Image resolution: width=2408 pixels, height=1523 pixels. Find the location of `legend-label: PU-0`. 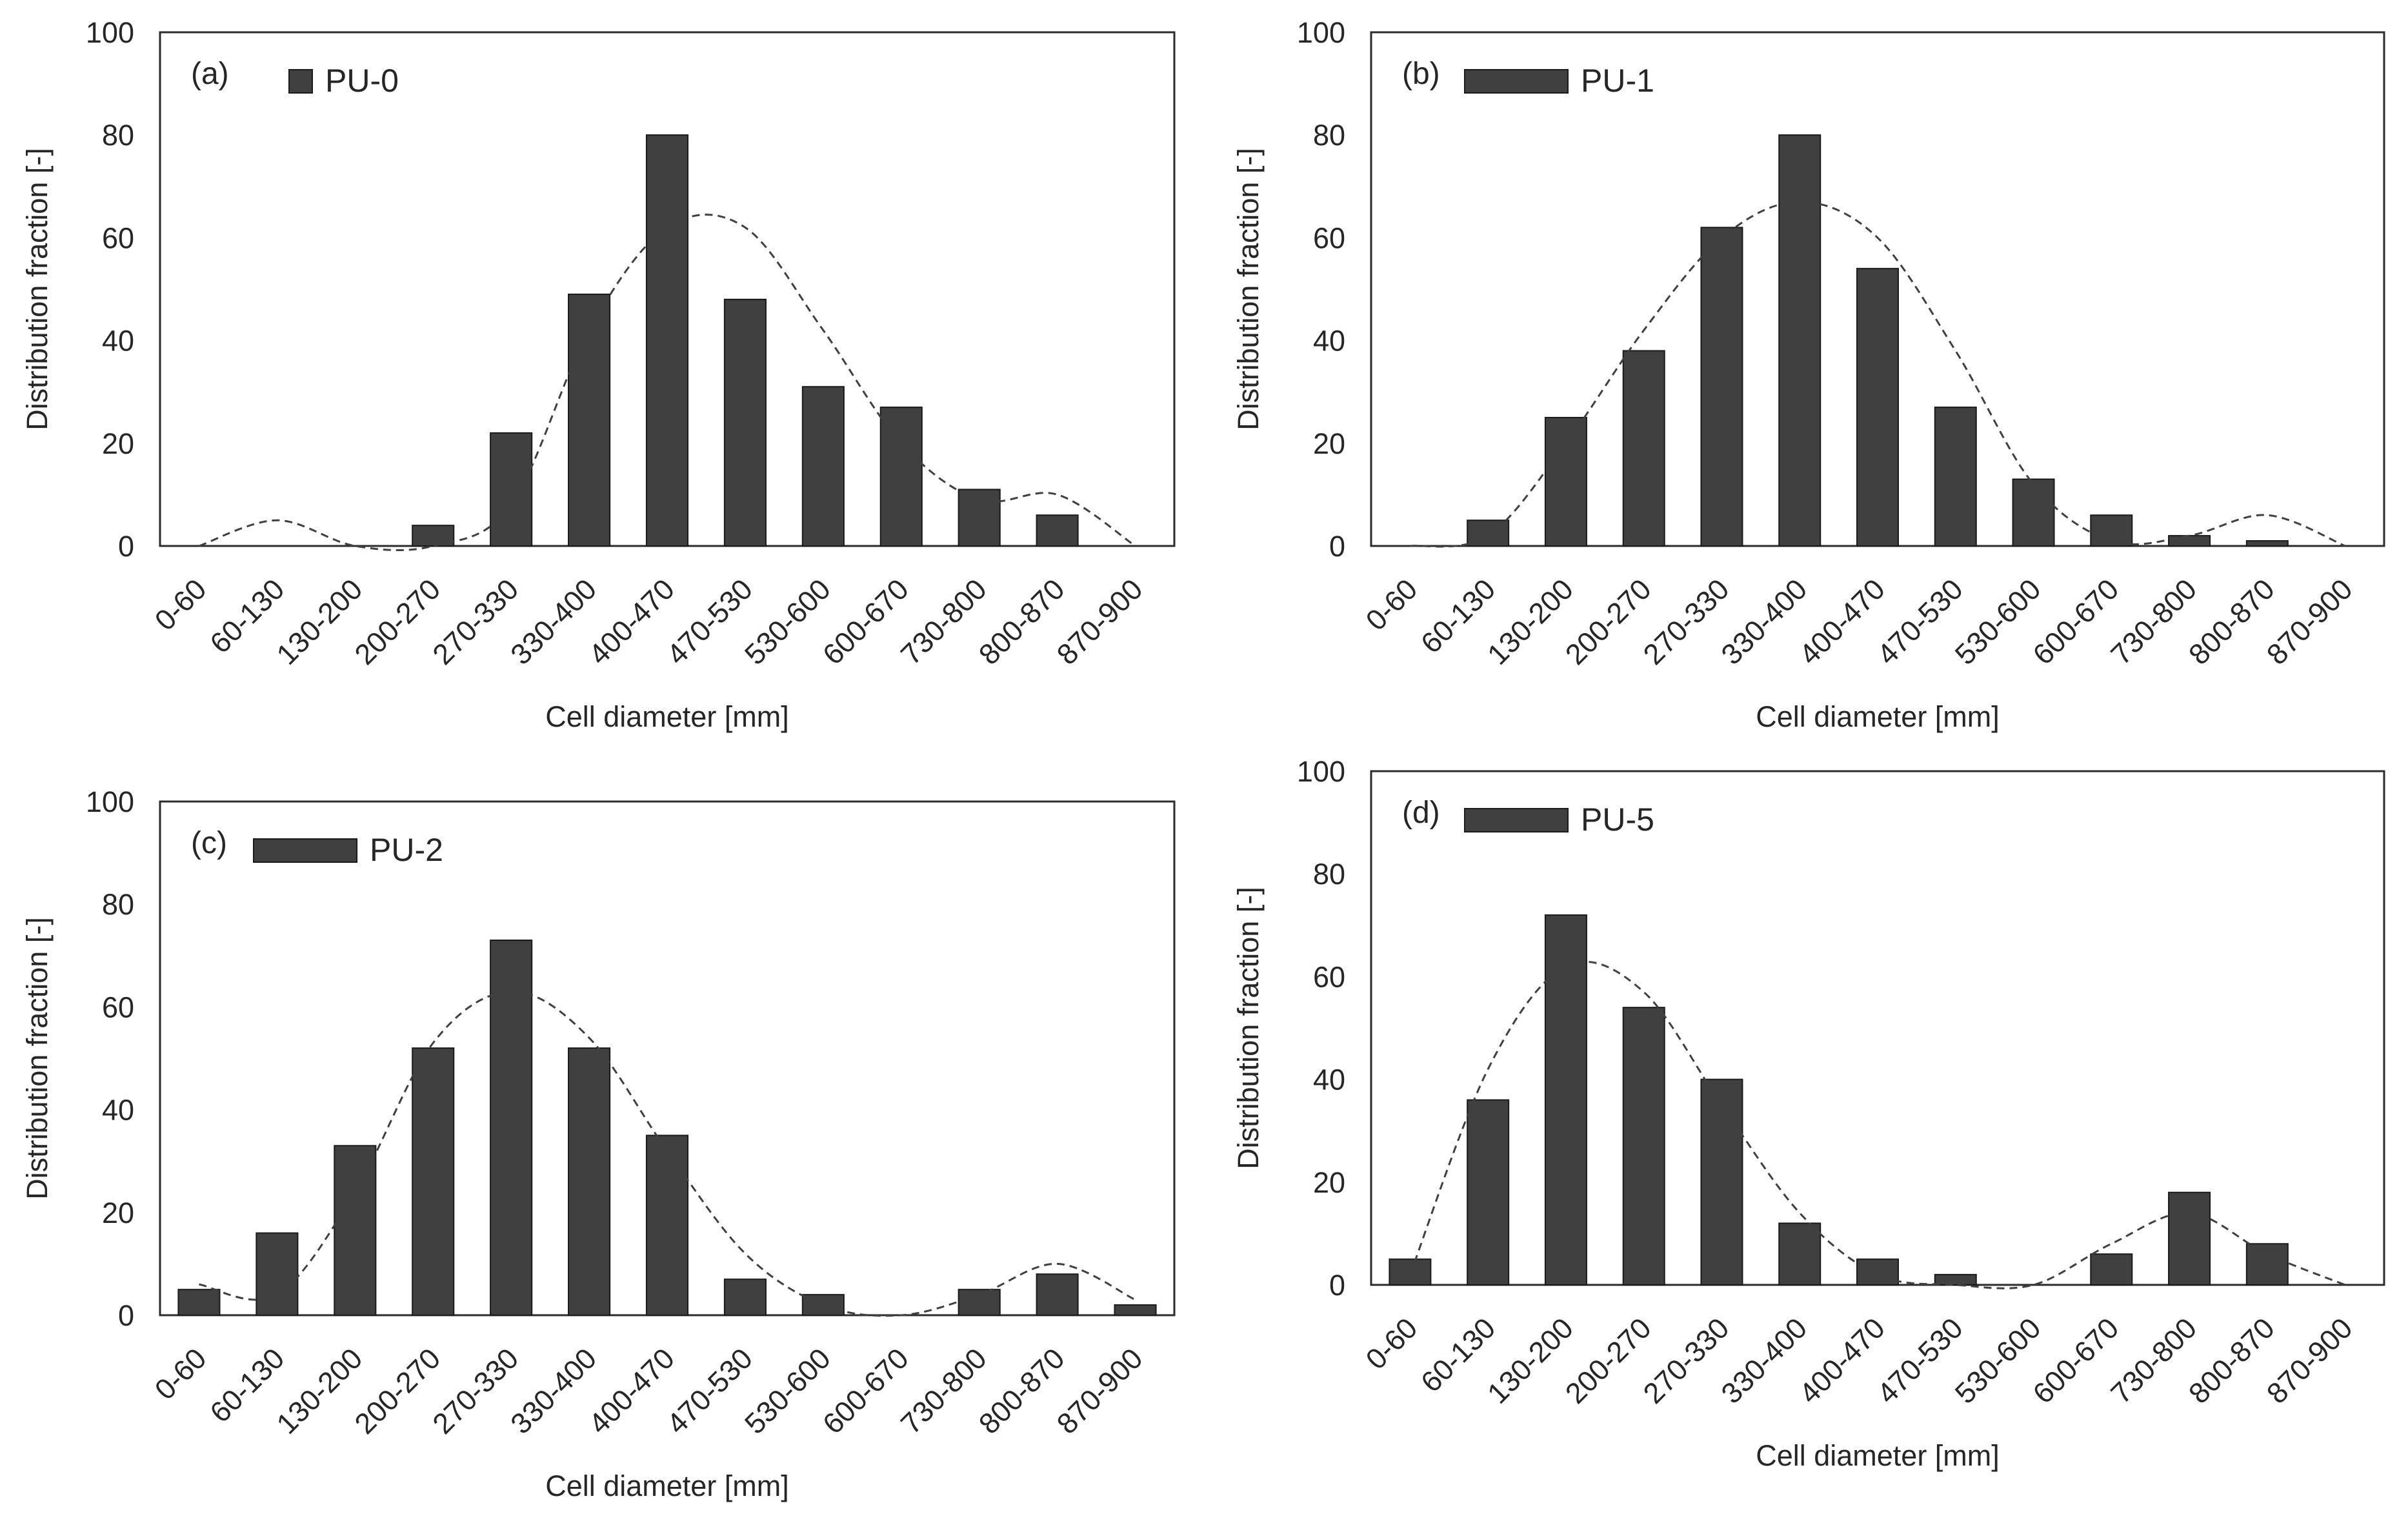

legend-label: PU-0 is located at coordinates (362, 81).